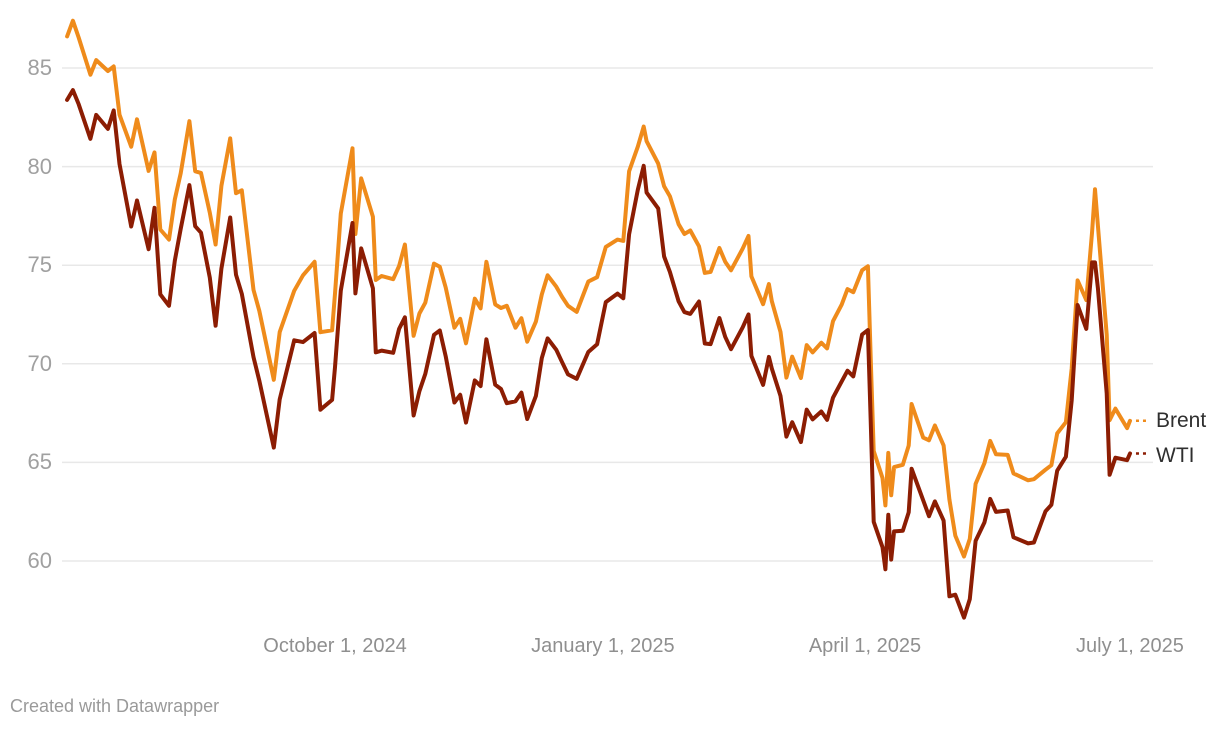 The height and width of the screenshot is (730, 1220). I want to click on x-axis-tick-label: April 1, 2025, so click(865, 646).